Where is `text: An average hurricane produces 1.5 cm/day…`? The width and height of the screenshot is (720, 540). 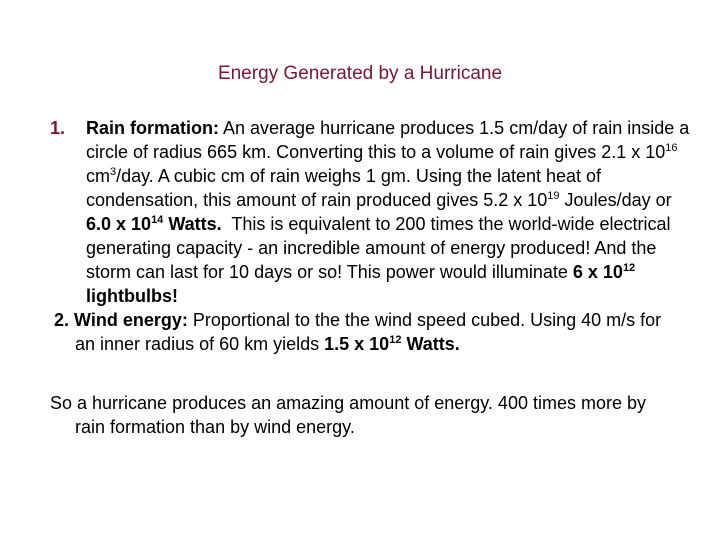 text: An average hurricane produces 1.5 cm/day… is located at coordinates (388, 140).